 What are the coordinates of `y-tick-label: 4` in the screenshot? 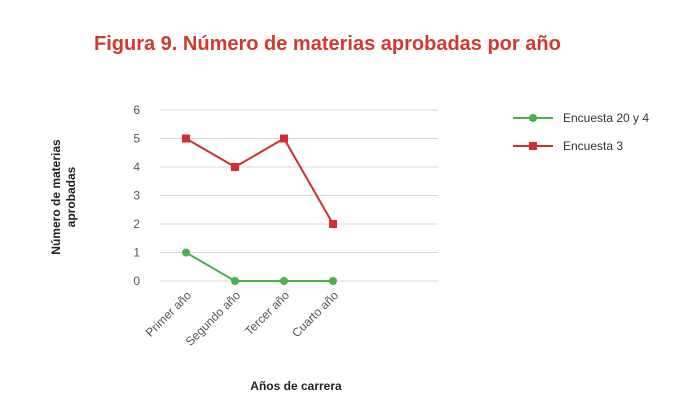 It's located at (136, 167).